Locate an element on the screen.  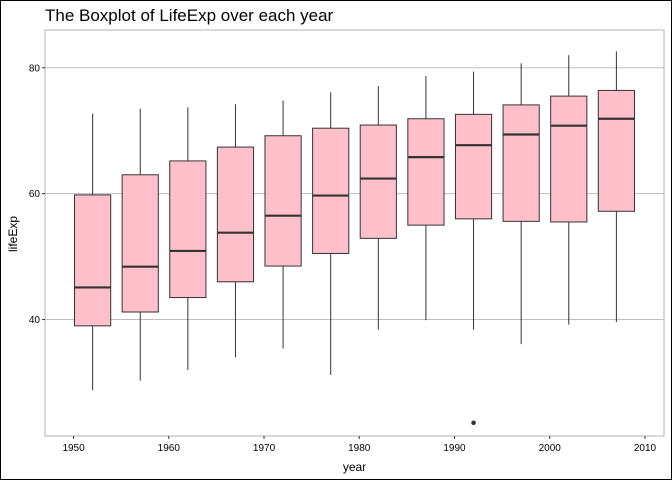
box-2002 is located at coordinates (569, 190).